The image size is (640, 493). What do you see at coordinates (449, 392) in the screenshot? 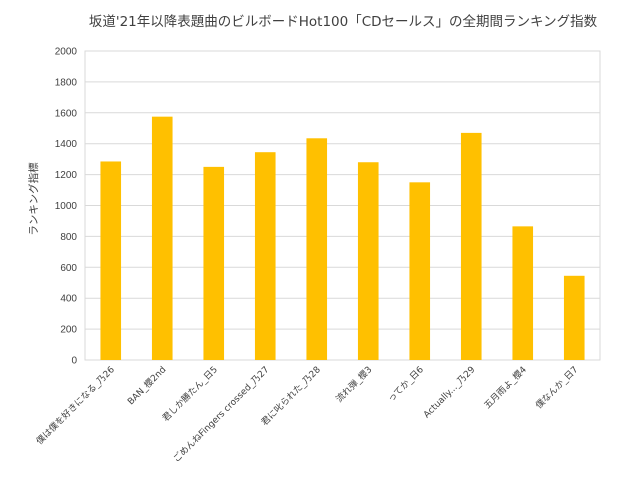
I see `x-tick-label: Actually..._乃29` at bounding box center [449, 392].